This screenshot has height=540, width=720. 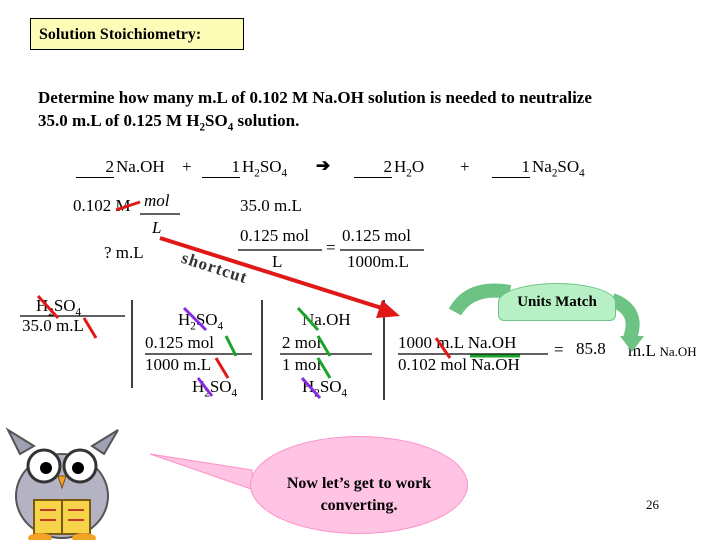 What do you see at coordinates (388, 309) in the screenshot?
I see `shortcut-arrow-icon` at bounding box center [388, 309].